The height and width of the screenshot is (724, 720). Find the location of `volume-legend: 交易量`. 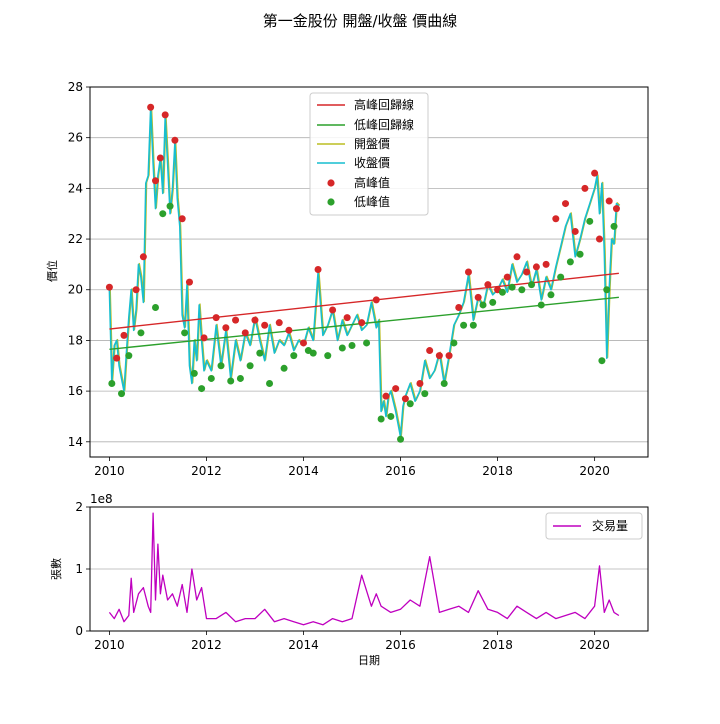

volume-legend: 交易量 is located at coordinates (594, 526).